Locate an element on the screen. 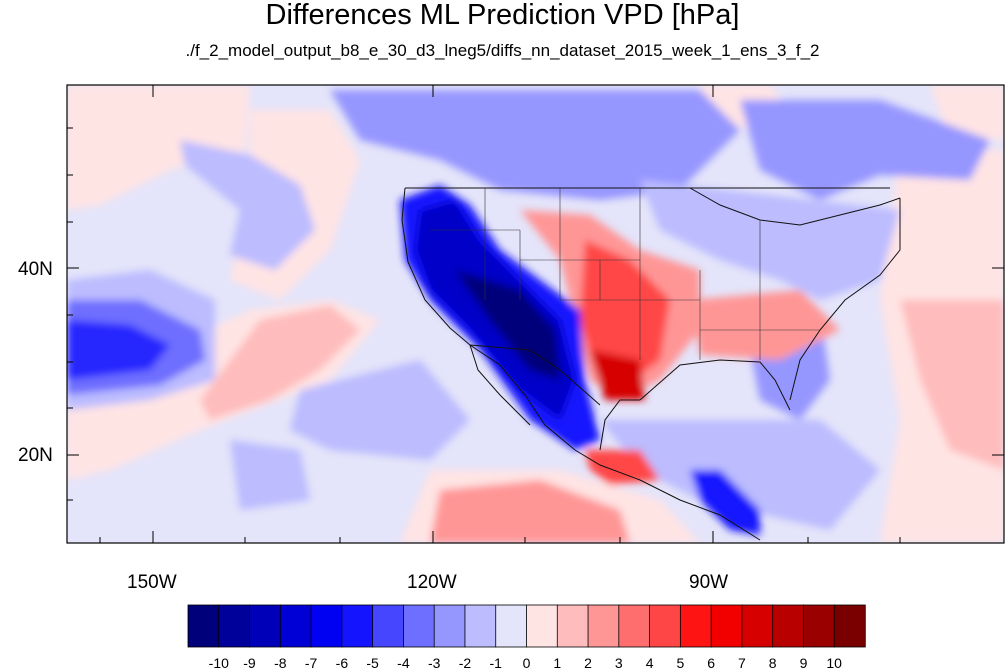 The height and width of the screenshot is (672, 1005). colorbar-tick-label: 3 is located at coordinates (618, 663).